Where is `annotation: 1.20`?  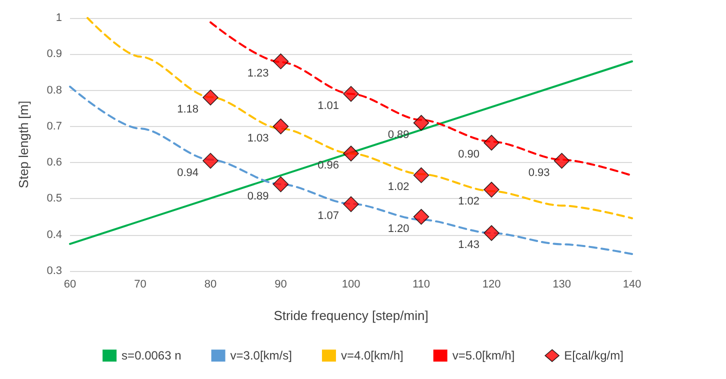
annotation: 1.20 is located at coordinates (399, 228).